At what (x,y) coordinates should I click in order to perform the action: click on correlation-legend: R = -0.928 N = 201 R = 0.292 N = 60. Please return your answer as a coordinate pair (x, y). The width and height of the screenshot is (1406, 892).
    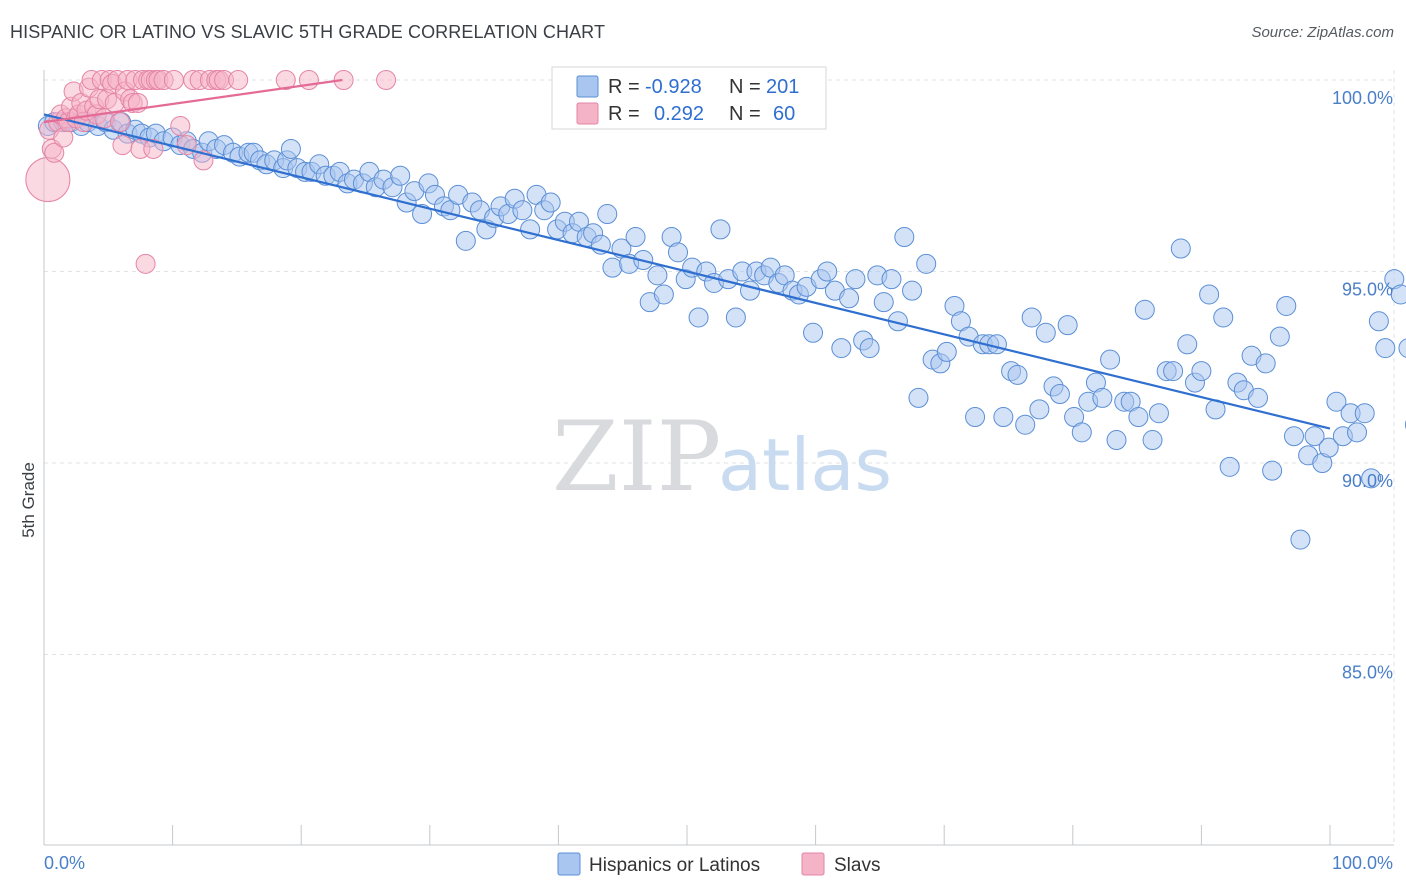
    Looking at the image, I should click on (689, 98).